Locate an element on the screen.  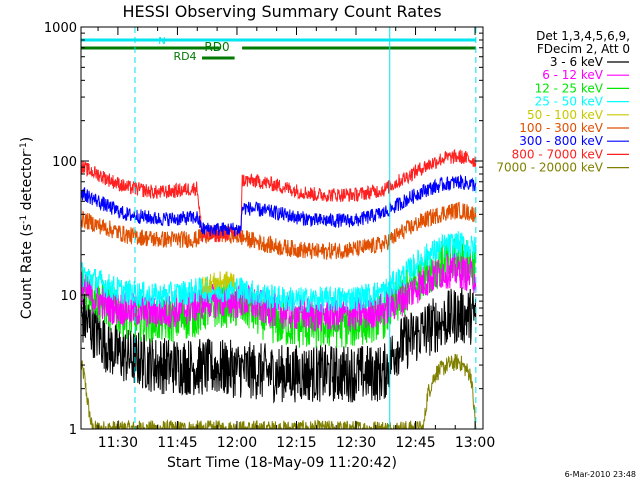
y-axis-label-part: Count Rate (s is located at coordinates (27, 271).